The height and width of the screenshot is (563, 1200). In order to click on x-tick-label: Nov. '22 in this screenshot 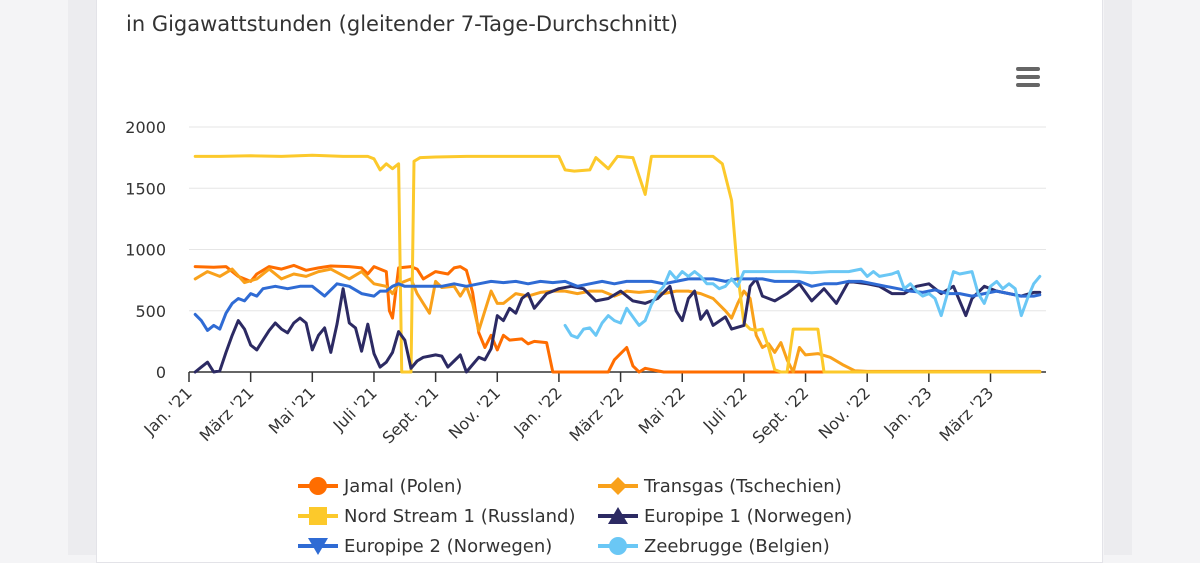, I will do `click(844, 412)`.